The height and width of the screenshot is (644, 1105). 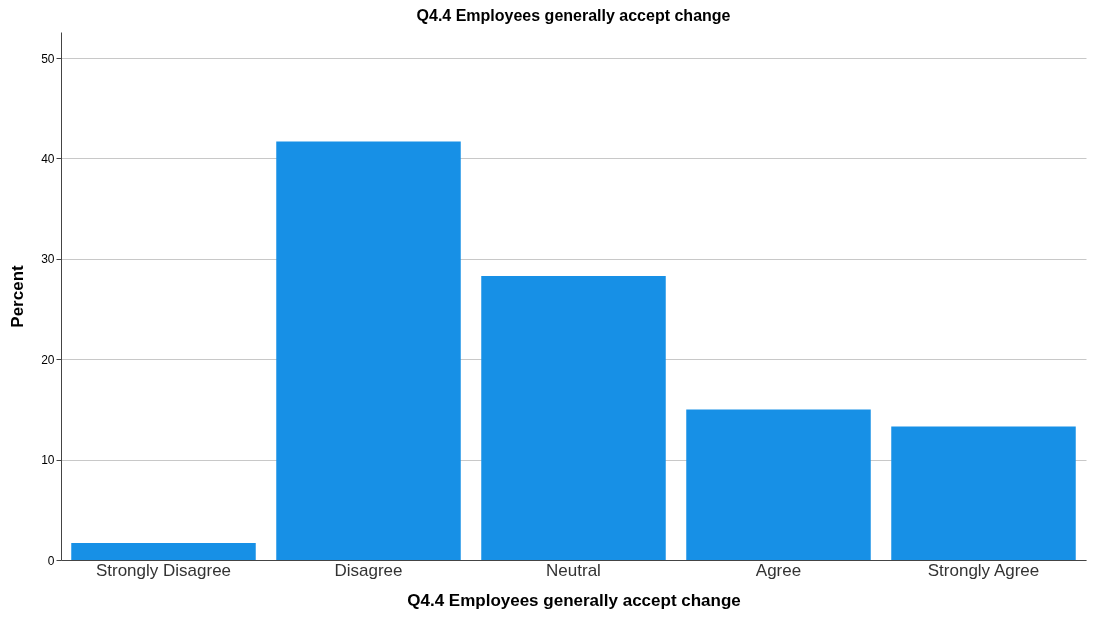 I want to click on x-tick-label: Strongly Disagree, so click(x=163, y=570).